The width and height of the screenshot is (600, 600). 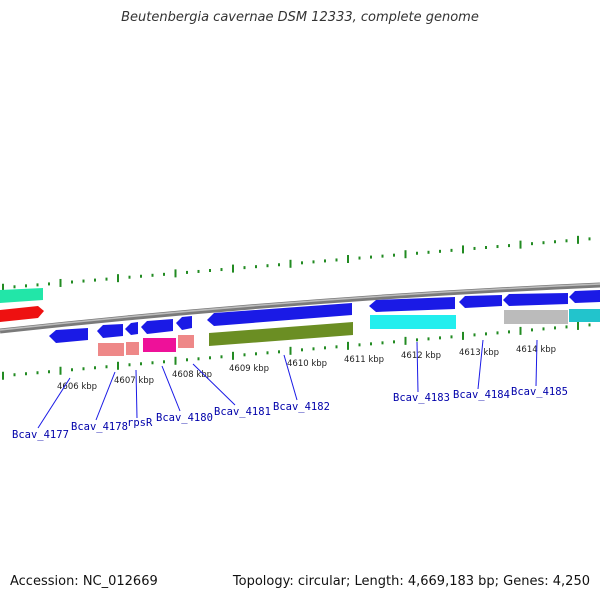 I want to click on gene-blue-right, so click(x=584, y=296).